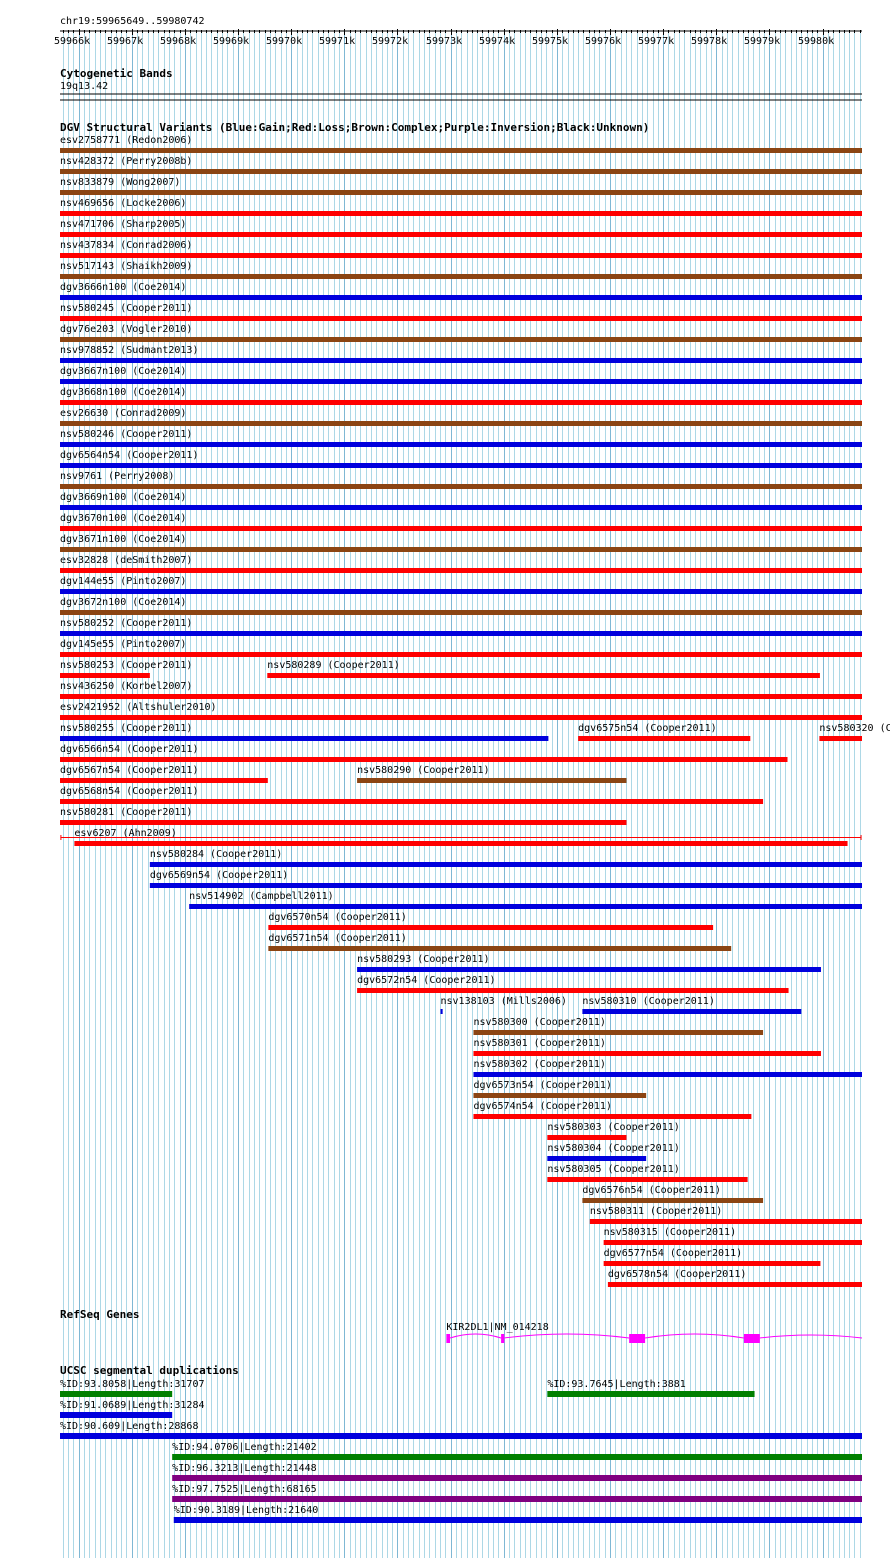  Describe the element at coordinates (504, 1001) in the screenshot. I see `dgv-variant-label: nsv138103 (Mills2006)` at that location.